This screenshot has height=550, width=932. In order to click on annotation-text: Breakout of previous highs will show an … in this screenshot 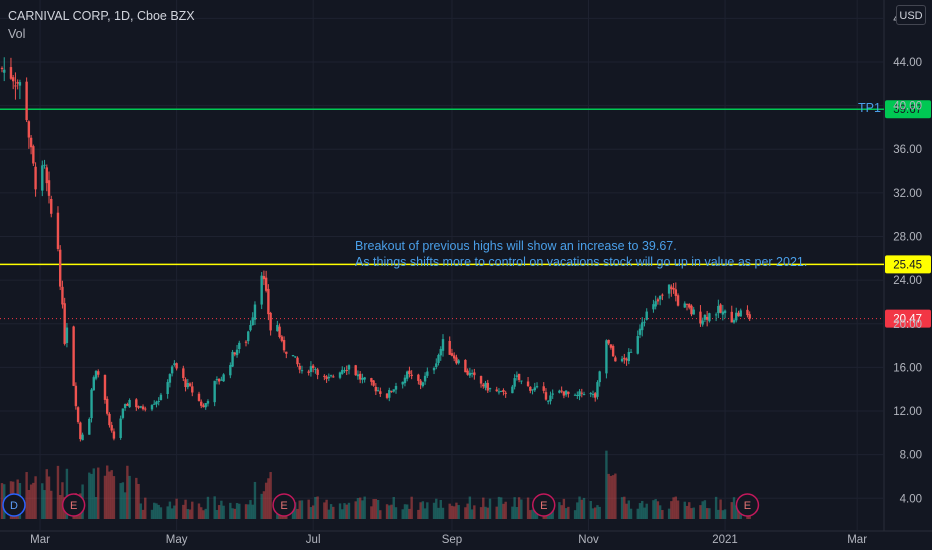, I will do `click(581, 254)`.